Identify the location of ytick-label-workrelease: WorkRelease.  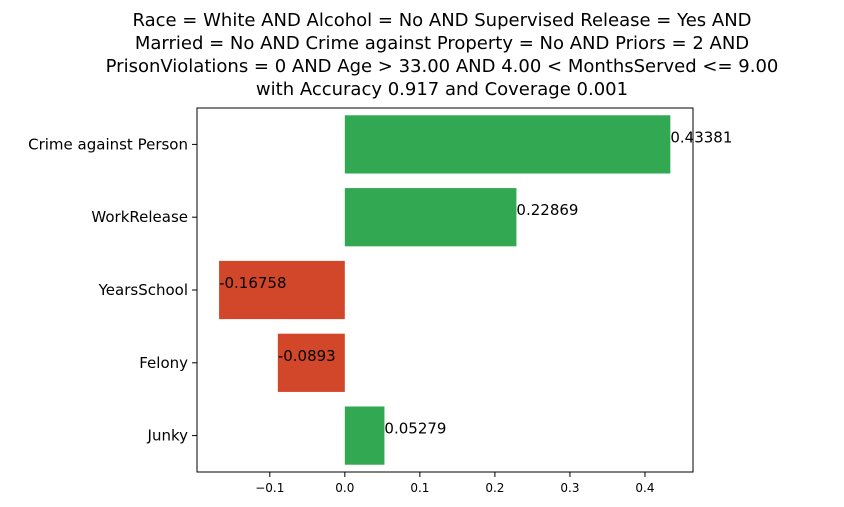
(139, 217).